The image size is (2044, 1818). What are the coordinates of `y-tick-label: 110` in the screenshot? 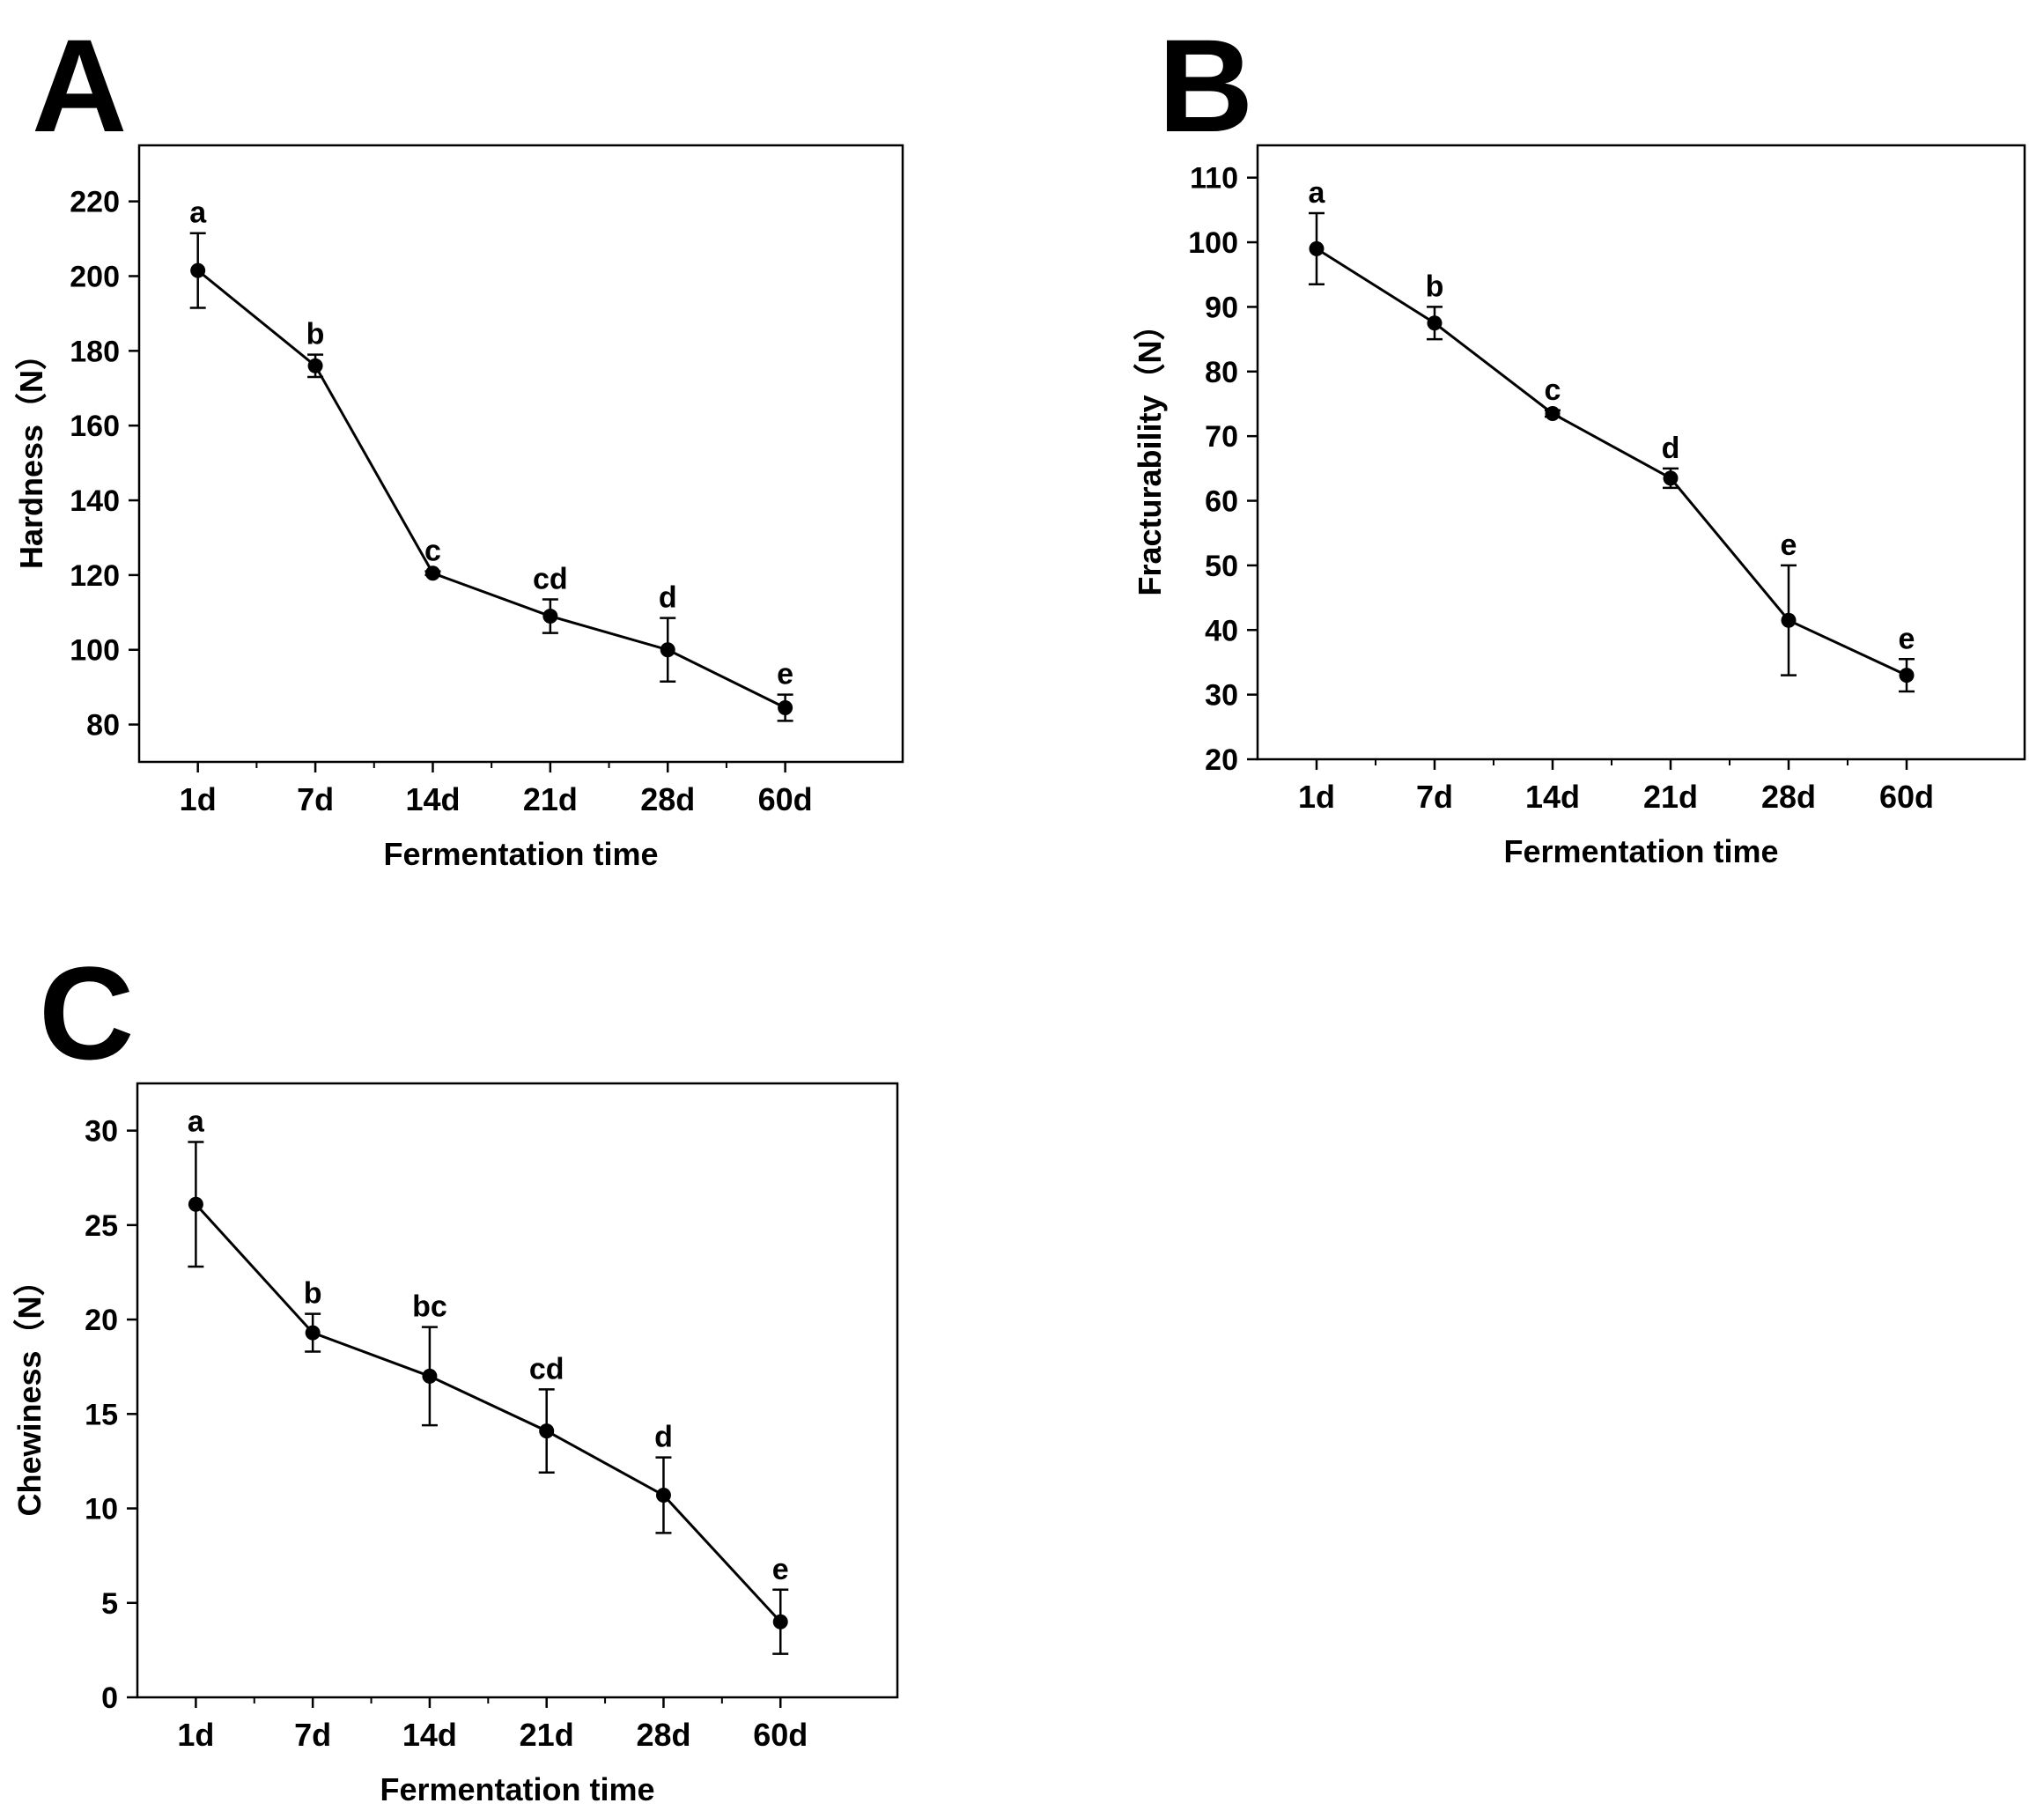 It's located at (1214, 179).